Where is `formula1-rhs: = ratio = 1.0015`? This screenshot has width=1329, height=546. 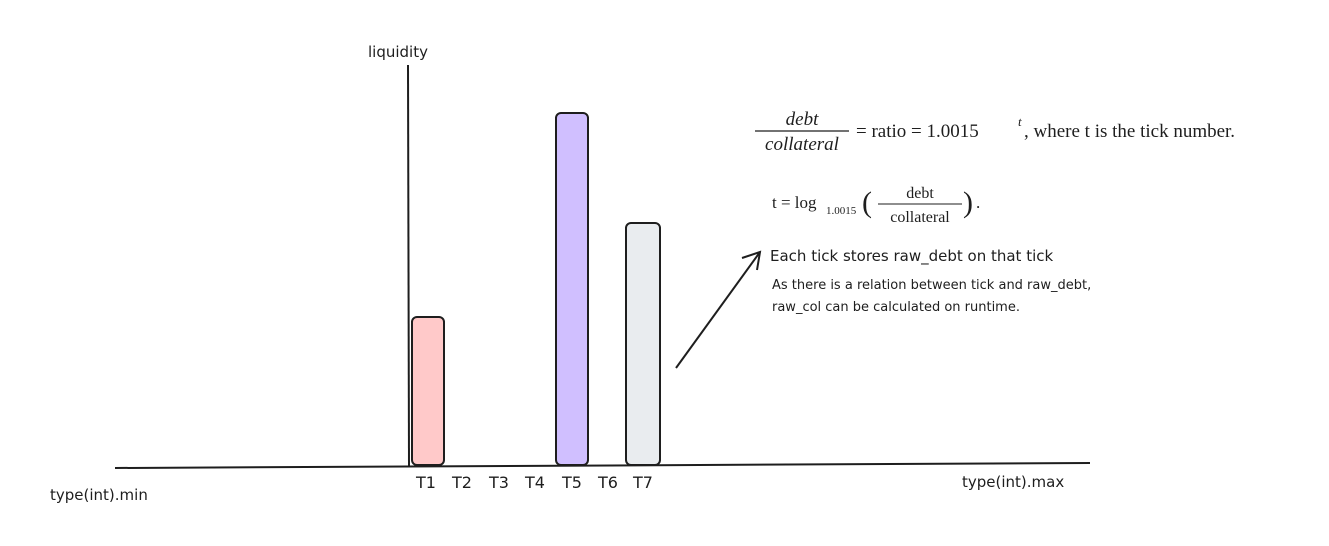 formula1-rhs: = ratio = 1.0015 is located at coordinates (917, 131).